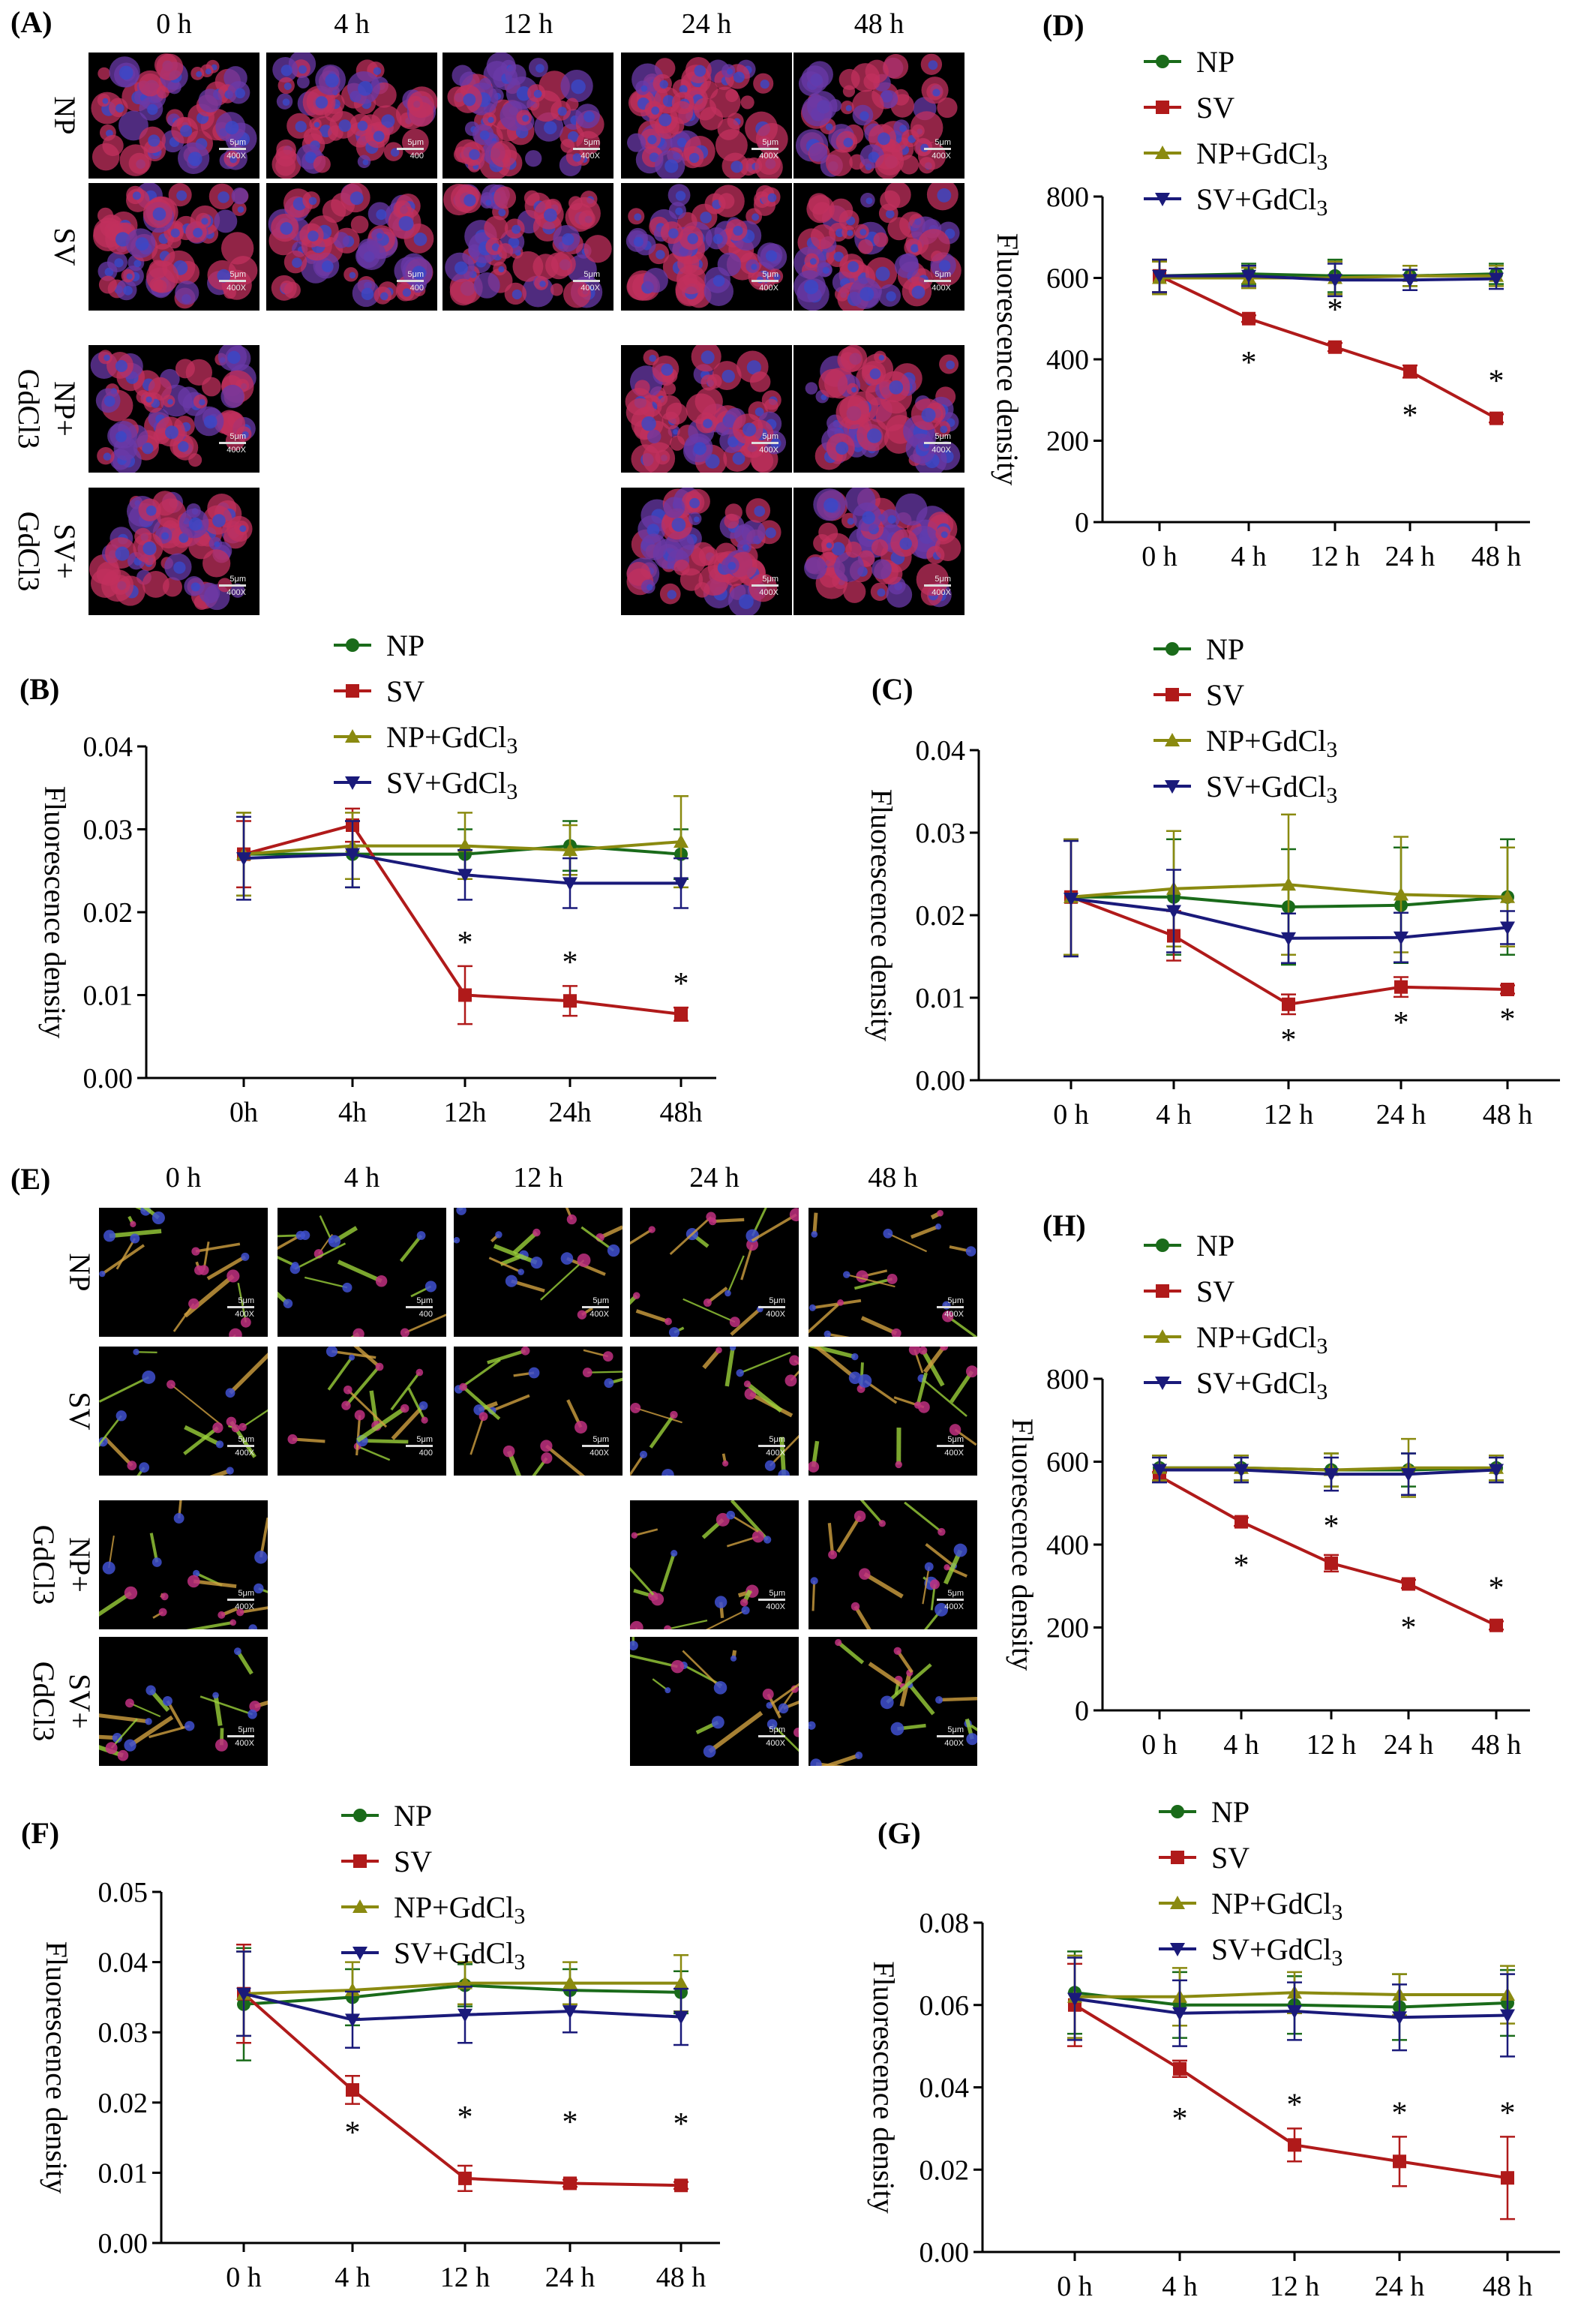 The height and width of the screenshot is (2312, 1596). Describe the element at coordinates (1067, 197) in the screenshot. I see `y-tick-label: 800` at that location.